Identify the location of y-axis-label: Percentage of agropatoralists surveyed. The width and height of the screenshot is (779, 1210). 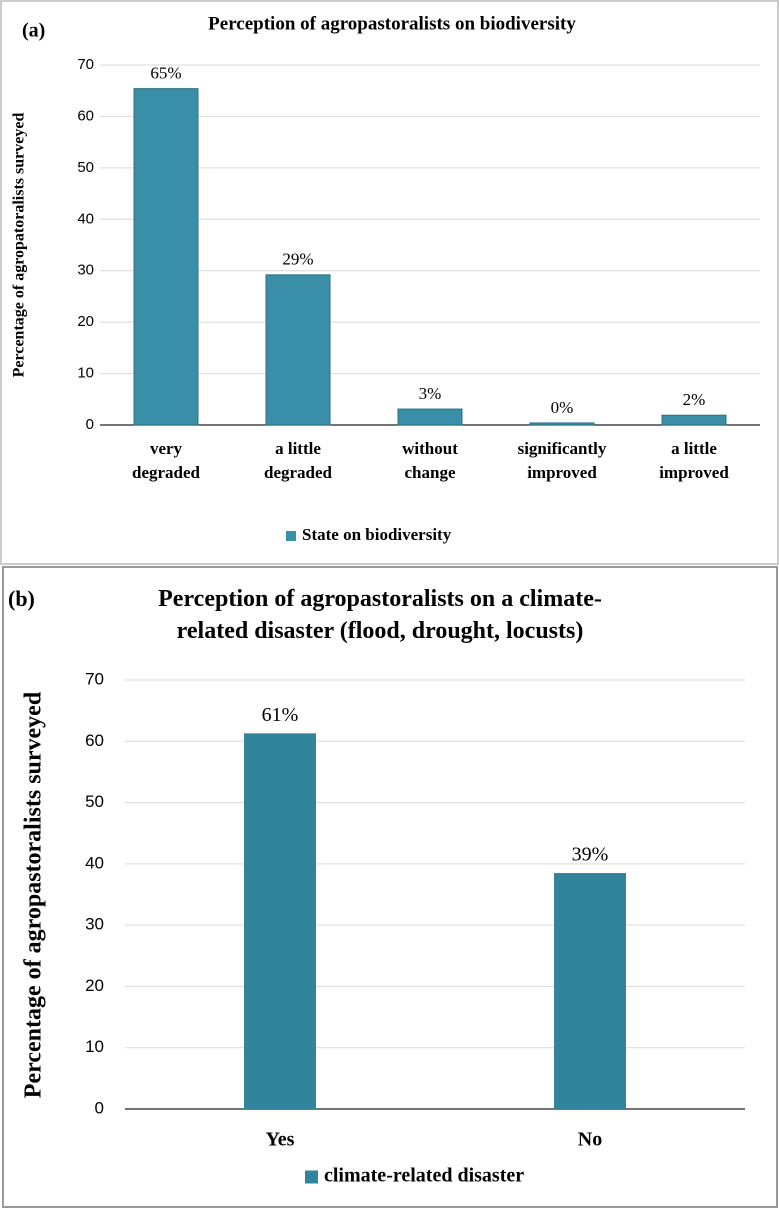
(19, 245).